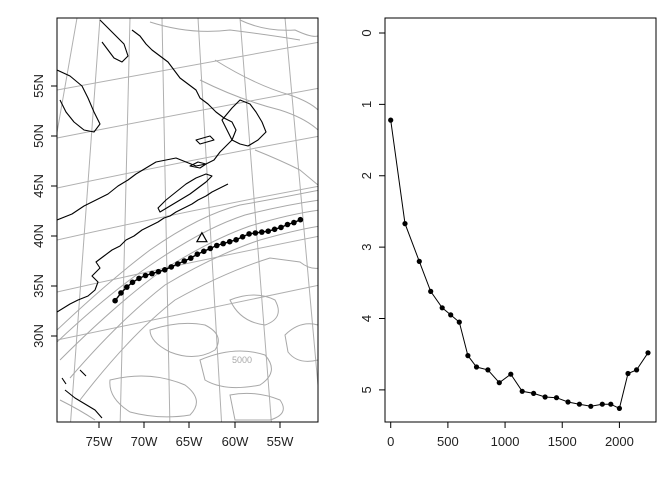  What do you see at coordinates (38, 86) in the screenshot?
I see `map-y-tick-label: 55N` at bounding box center [38, 86].